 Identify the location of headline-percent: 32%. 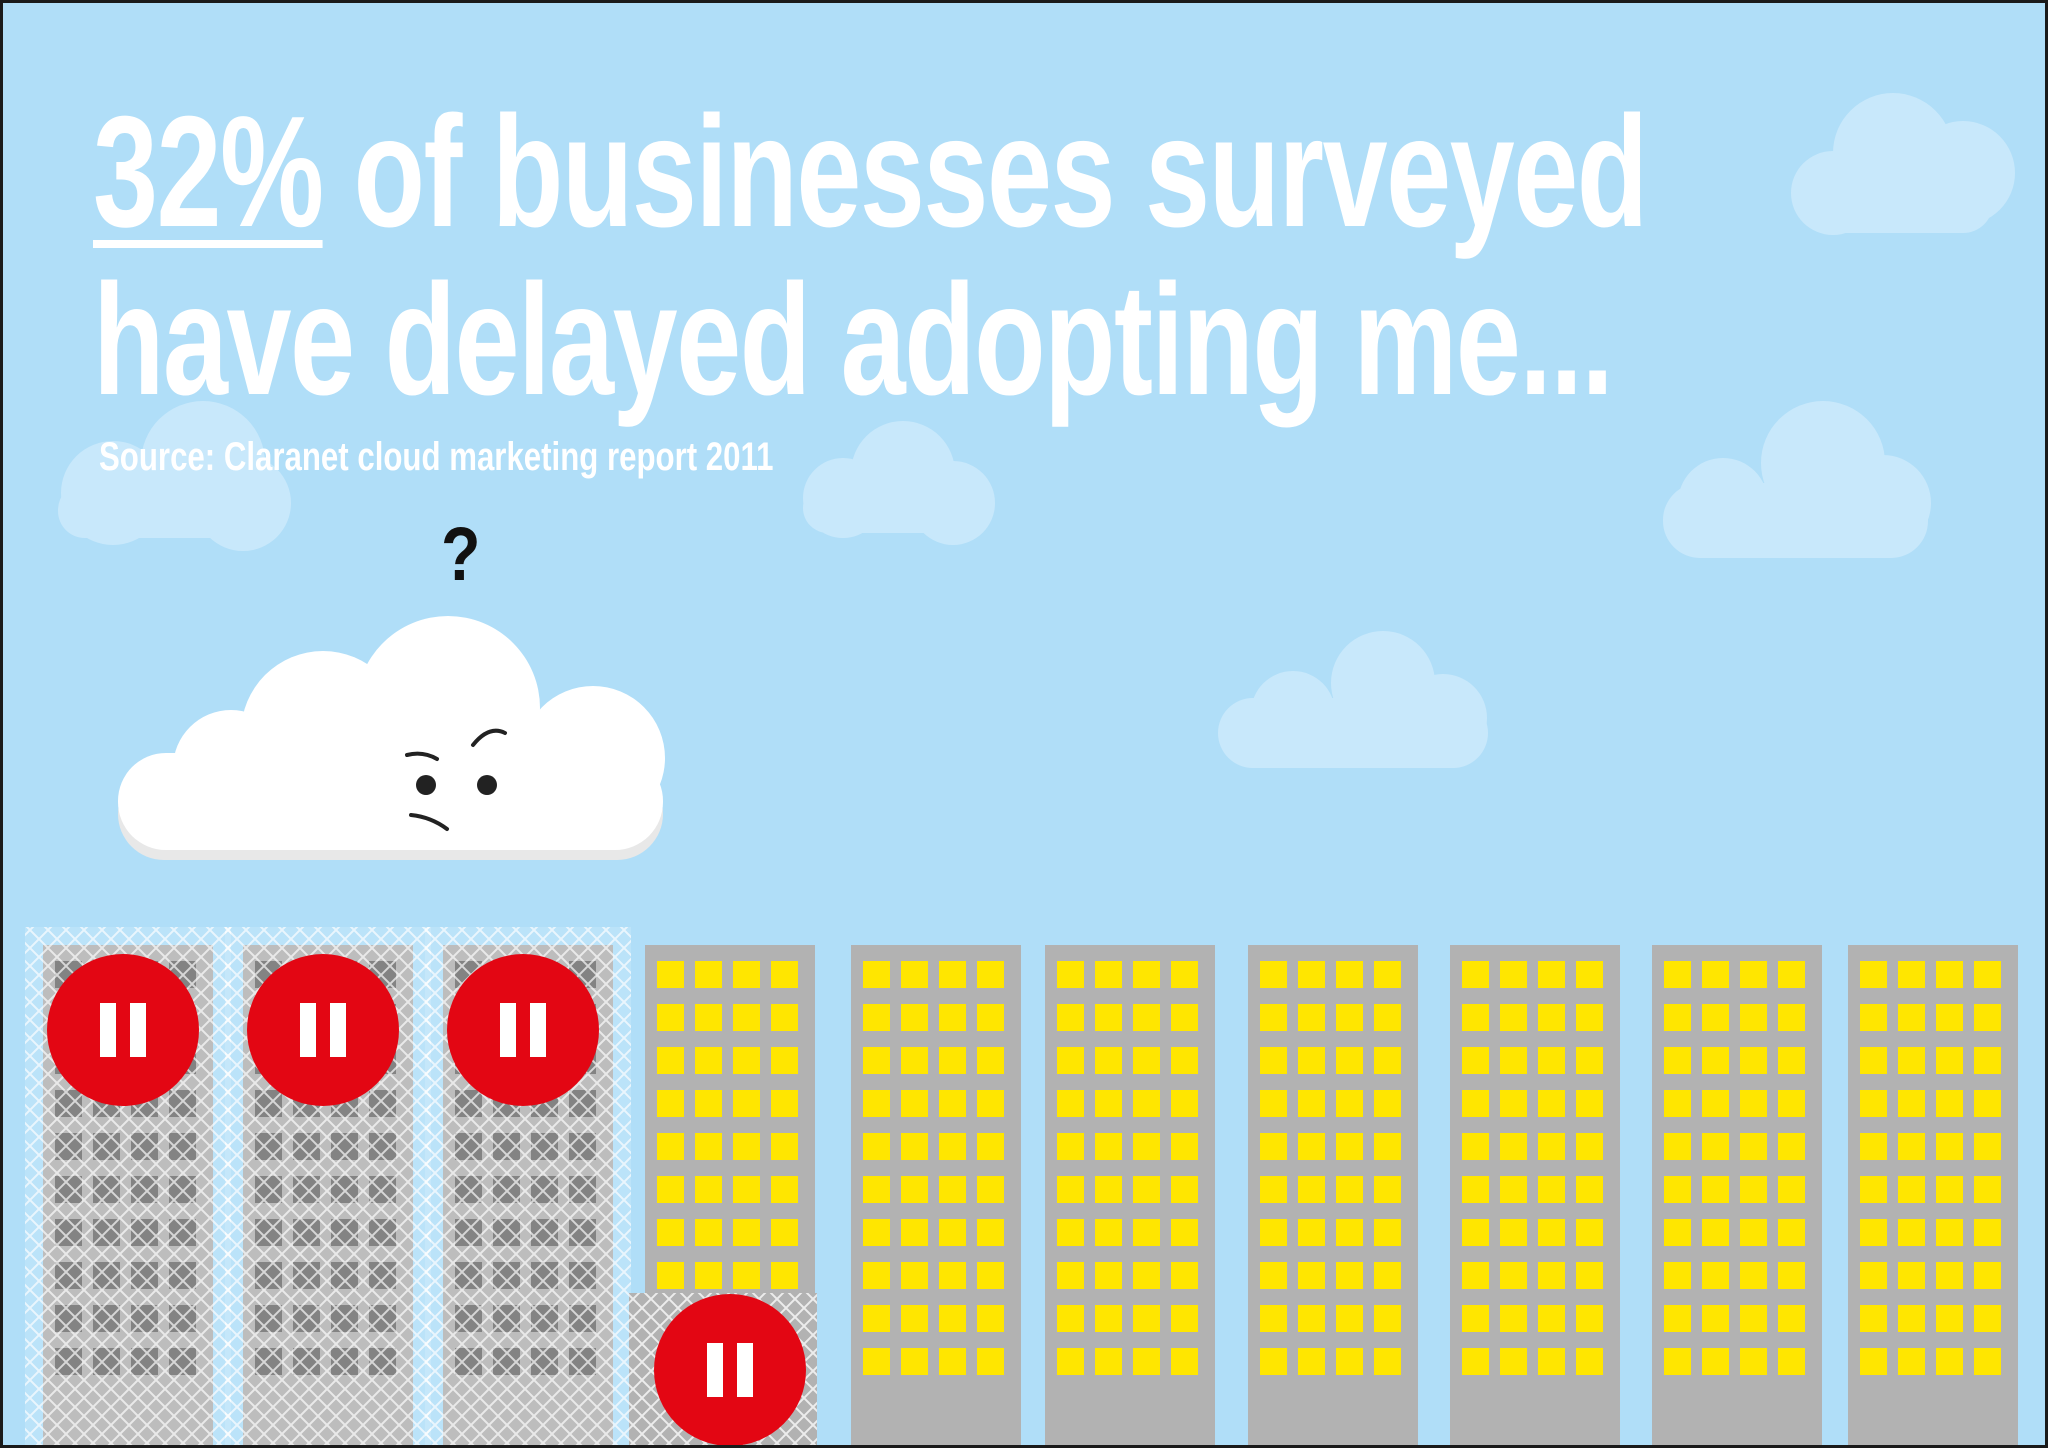
(208, 172).